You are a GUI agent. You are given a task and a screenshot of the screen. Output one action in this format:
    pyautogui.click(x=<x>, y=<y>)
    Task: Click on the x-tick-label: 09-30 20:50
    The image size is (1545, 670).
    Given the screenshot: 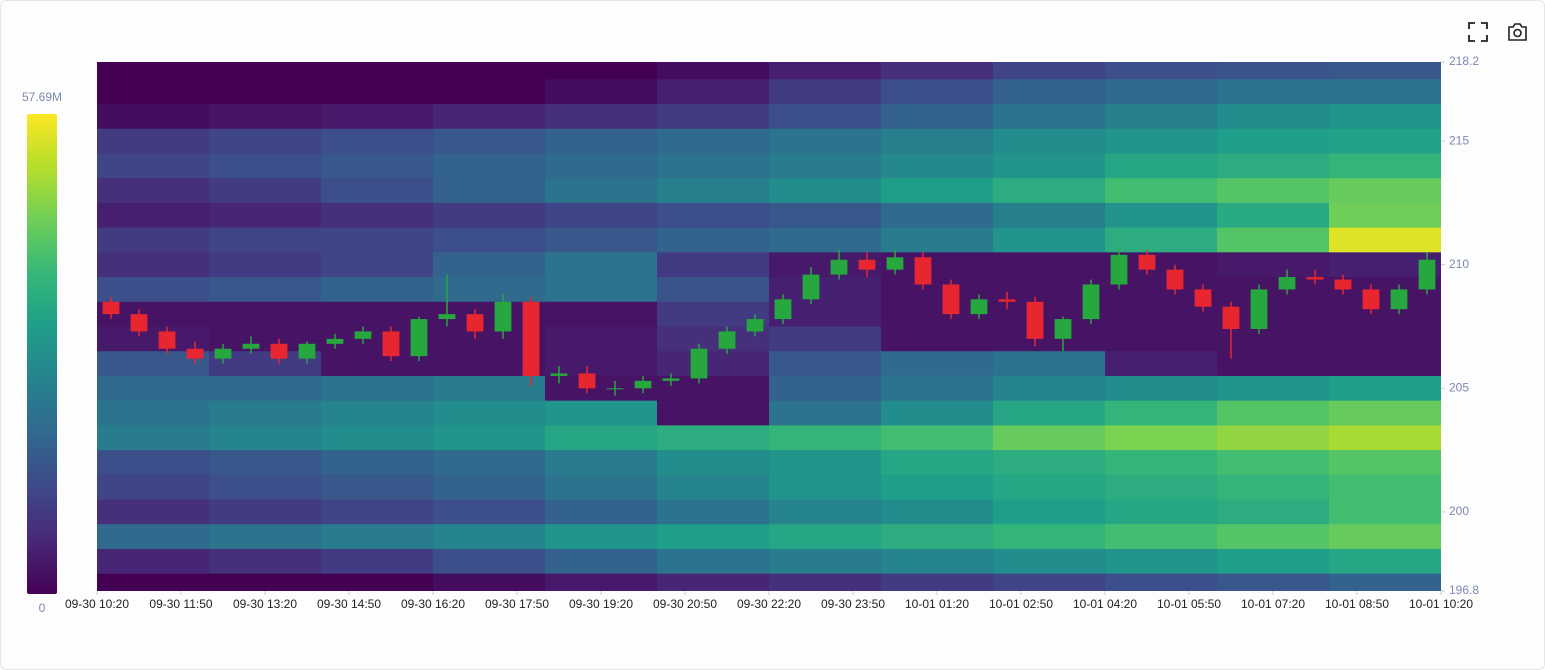 What is the action you would take?
    pyautogui.click(x=685, y=604)
    